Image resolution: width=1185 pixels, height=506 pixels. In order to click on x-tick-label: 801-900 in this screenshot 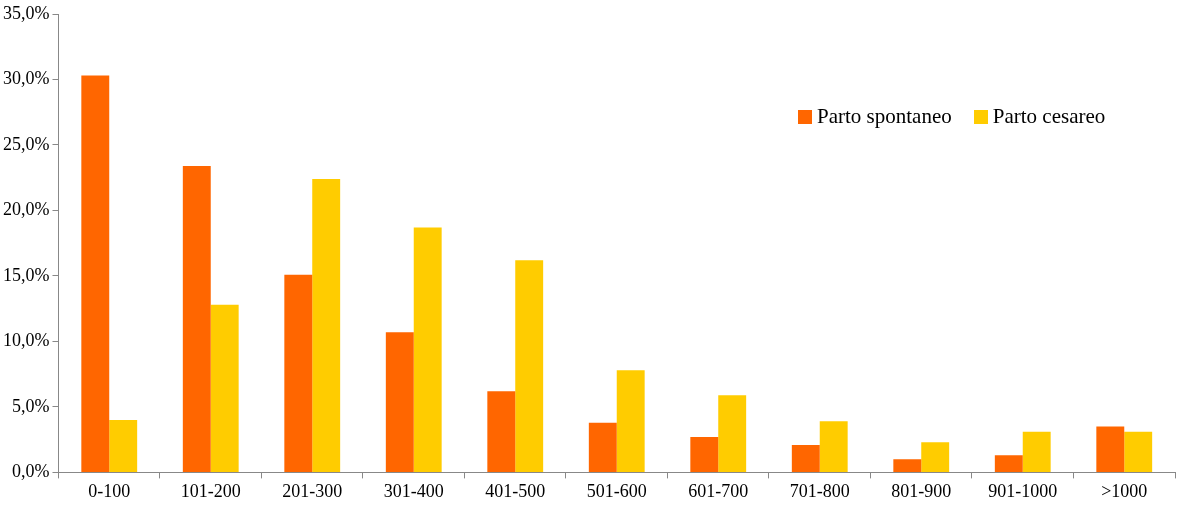, I will do `click(921, 490)`.